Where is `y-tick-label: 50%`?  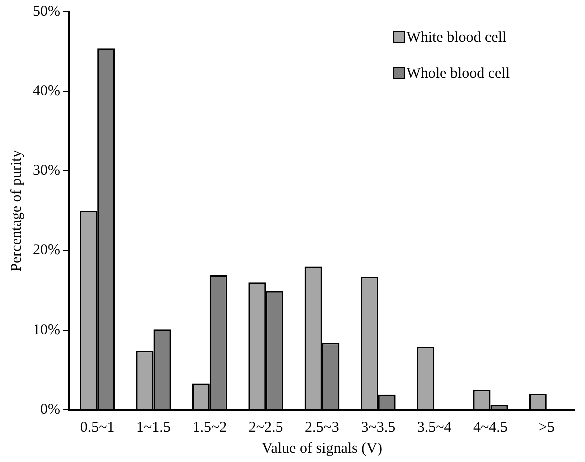
y-tick-label: 50% is located at coordinates (46, 12).